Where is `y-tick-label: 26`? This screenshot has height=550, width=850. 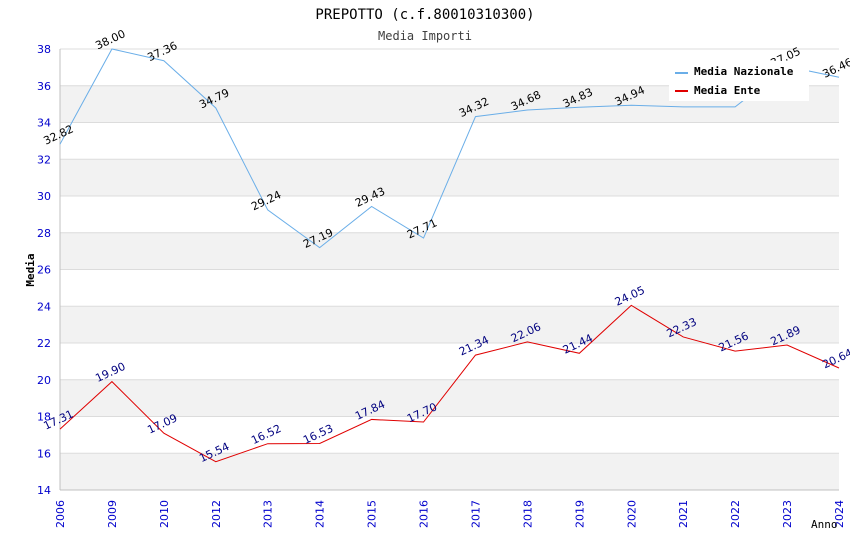
y-tick-label: 26 is located at coordinates (44, 270).